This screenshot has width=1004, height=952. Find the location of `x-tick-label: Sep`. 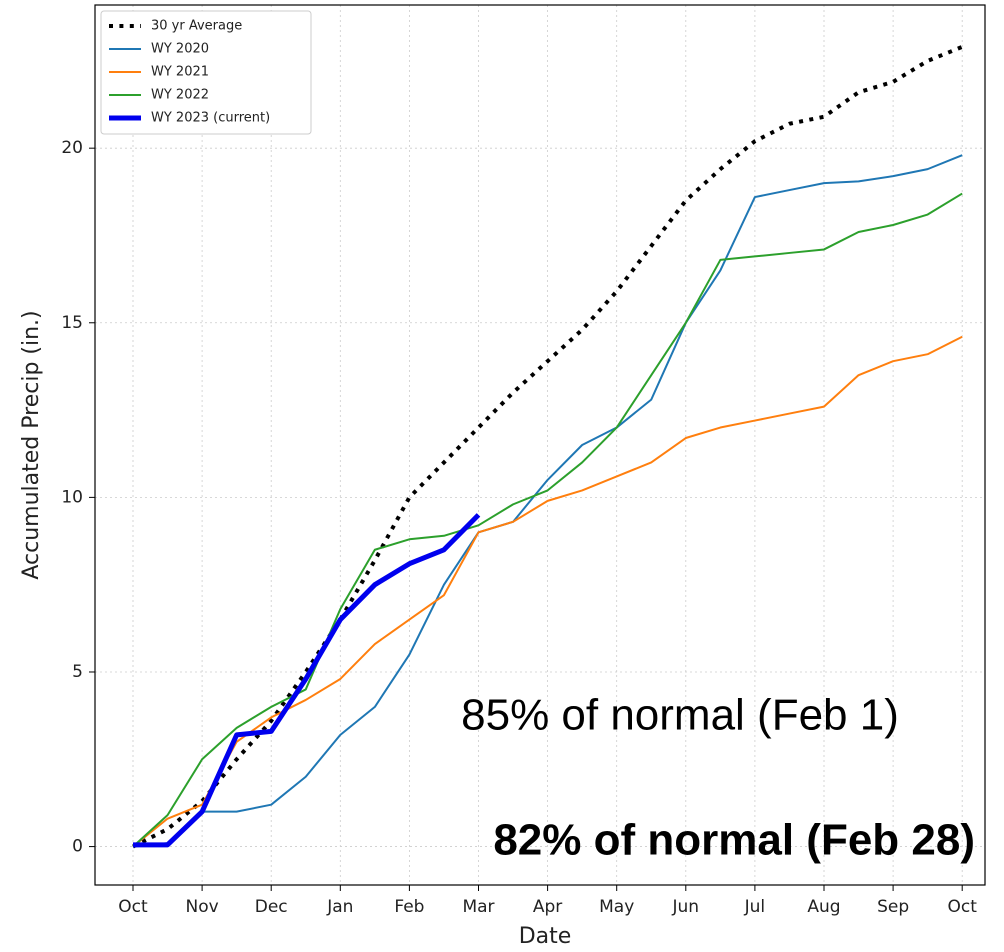

x-tick-label: Sep is located at coordinates (893, 907).